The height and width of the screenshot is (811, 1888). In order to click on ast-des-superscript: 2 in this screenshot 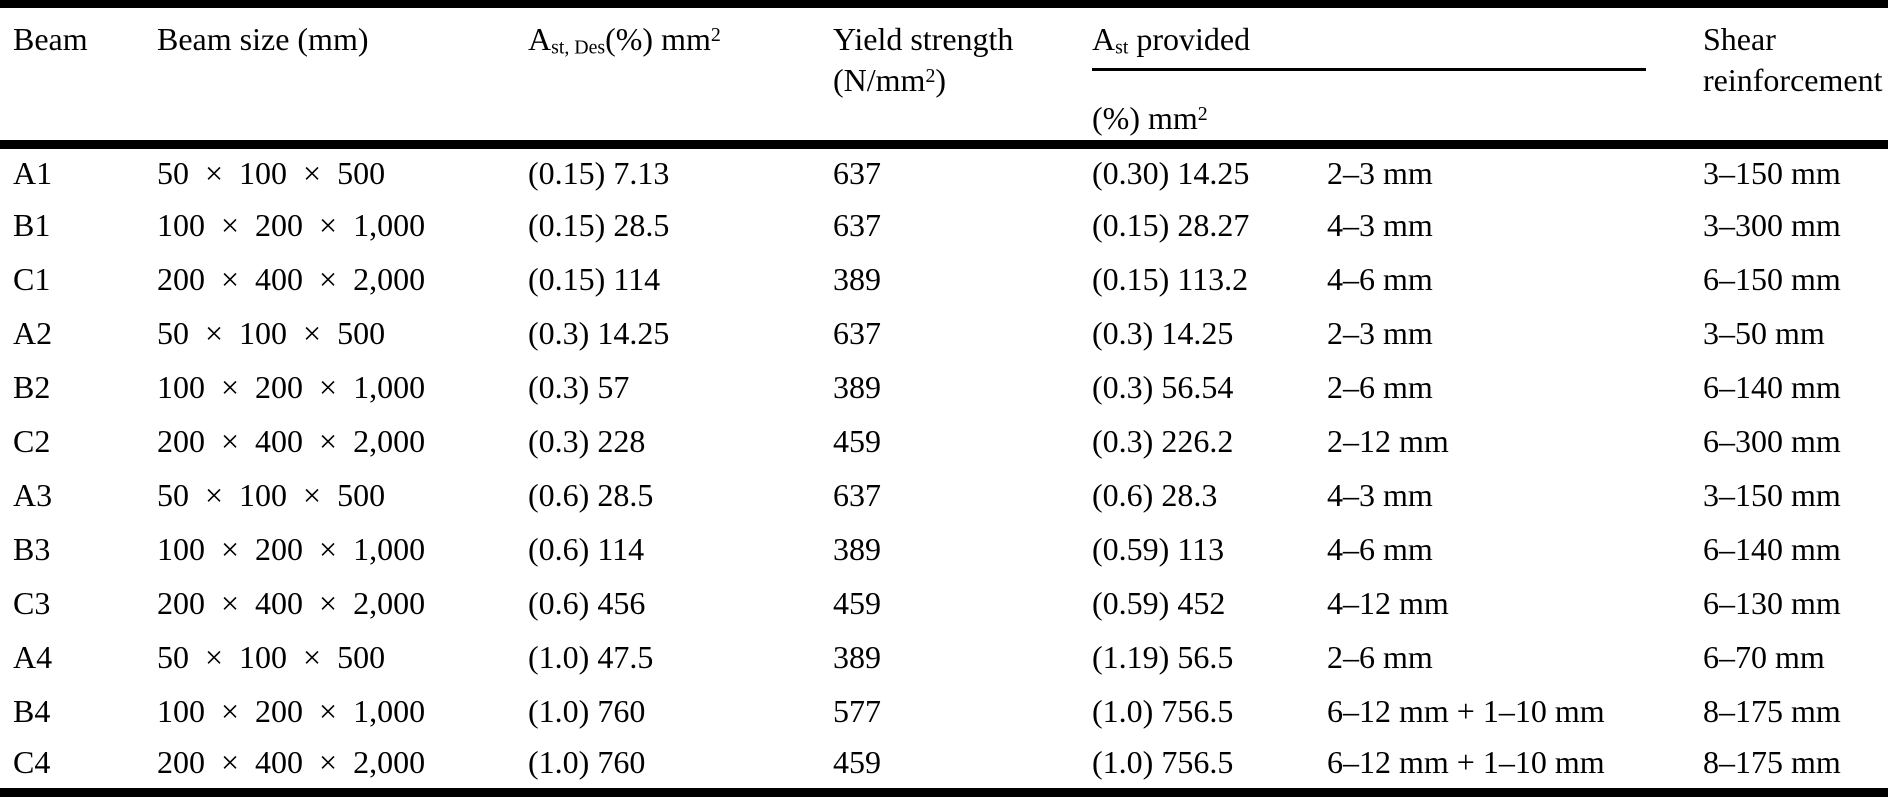, I will do `click(715, 35)`.